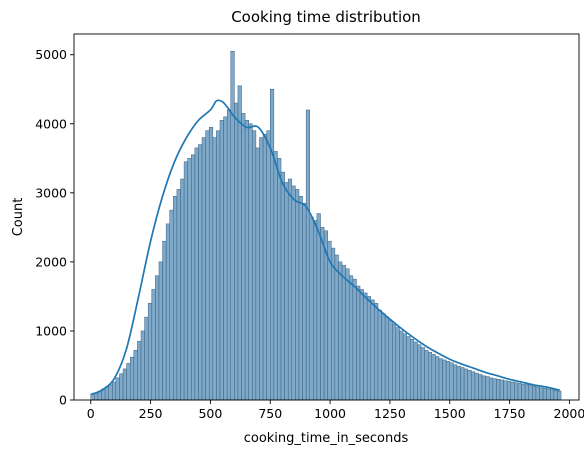 The width and height of the screenshot is (584, 453). Describe the element at coordinates (330, 413) in the screenshot. I see `x-tick-label: 1000` at that location.